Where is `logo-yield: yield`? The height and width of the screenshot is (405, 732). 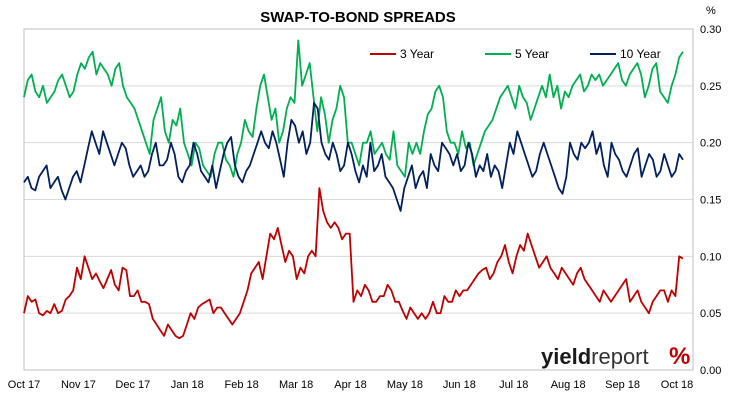
logo-yield: yield is located at coordinates (566, 356).